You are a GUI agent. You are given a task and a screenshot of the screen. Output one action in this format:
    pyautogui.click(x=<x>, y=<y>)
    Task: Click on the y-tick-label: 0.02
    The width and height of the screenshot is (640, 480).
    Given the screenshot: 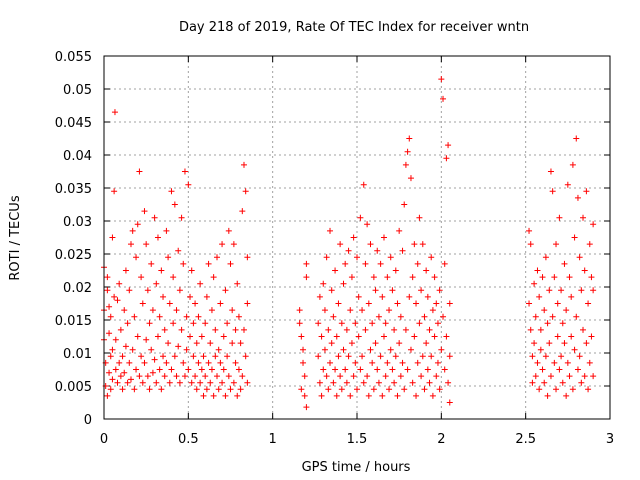 What is the action you would take?
    pyautogui.click(x=77, y=288)
    